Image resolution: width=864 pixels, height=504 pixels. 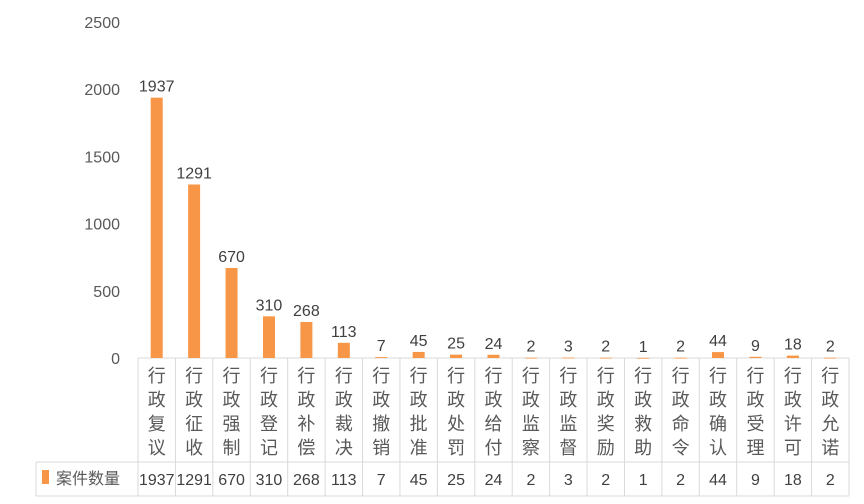 What do you see at coordinates (306, 480) in the screenshot?
I see `table-value: 268` at bounding box center [306, 480].